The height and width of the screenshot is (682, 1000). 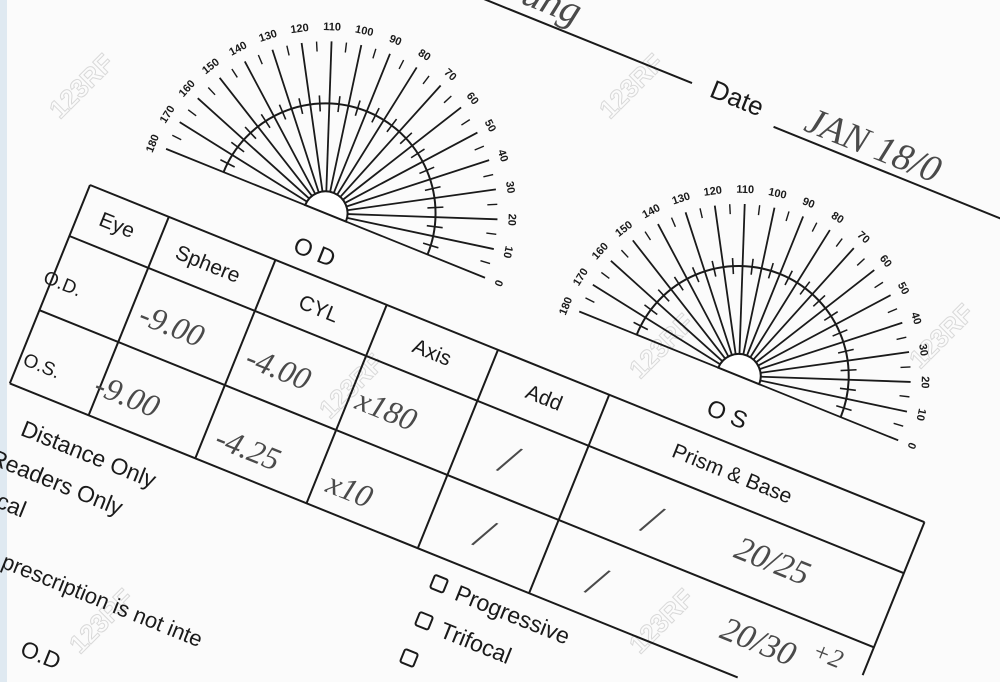 What do you see at coordinates (737, 98) in the screenshot?
I see `date-label: Date` at bounding box center [737, 98].